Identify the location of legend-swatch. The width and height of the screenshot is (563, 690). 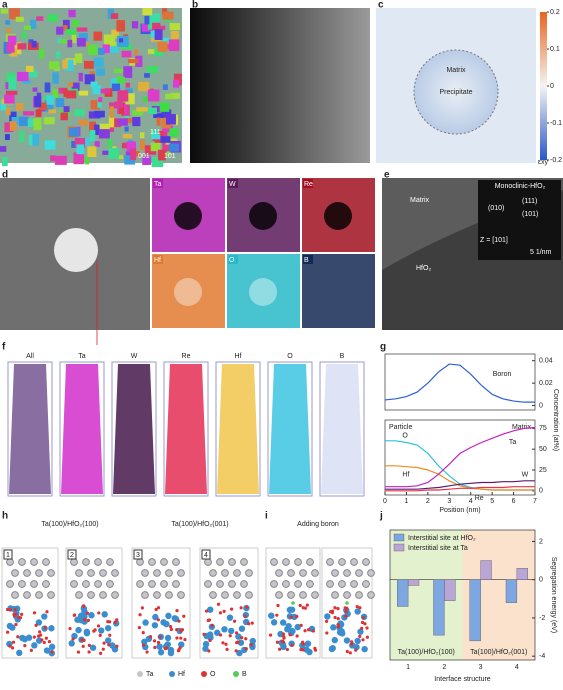
(140, 674).